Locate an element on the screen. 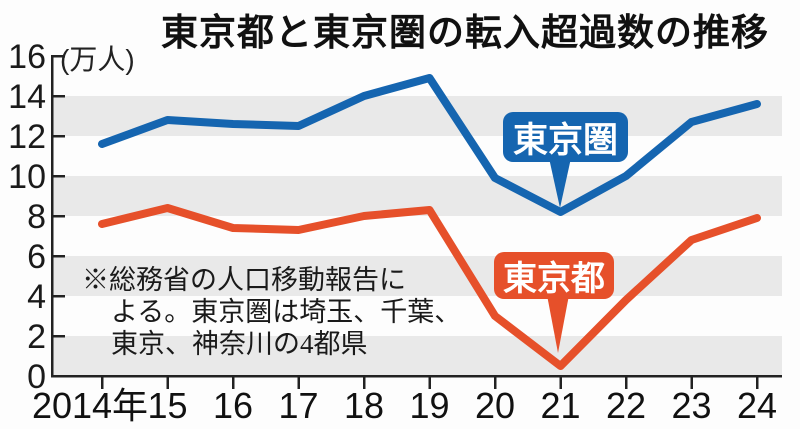 The width and height of the screenshot is (800, 429). y-tick-label: 10 is located at coordinates (27, 177).